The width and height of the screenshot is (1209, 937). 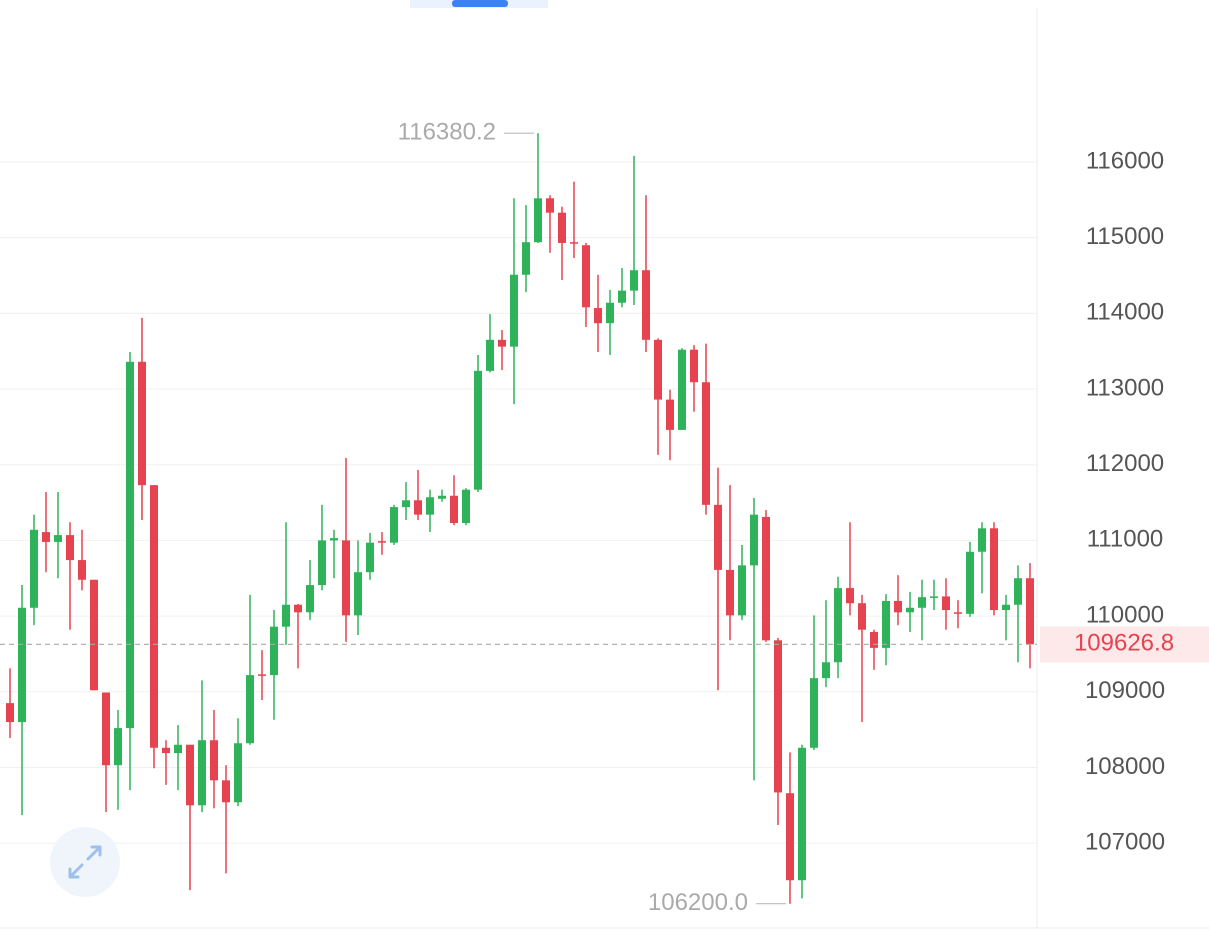 I want to click on y-tick-label: 108000, so click(x=1125, y=766).